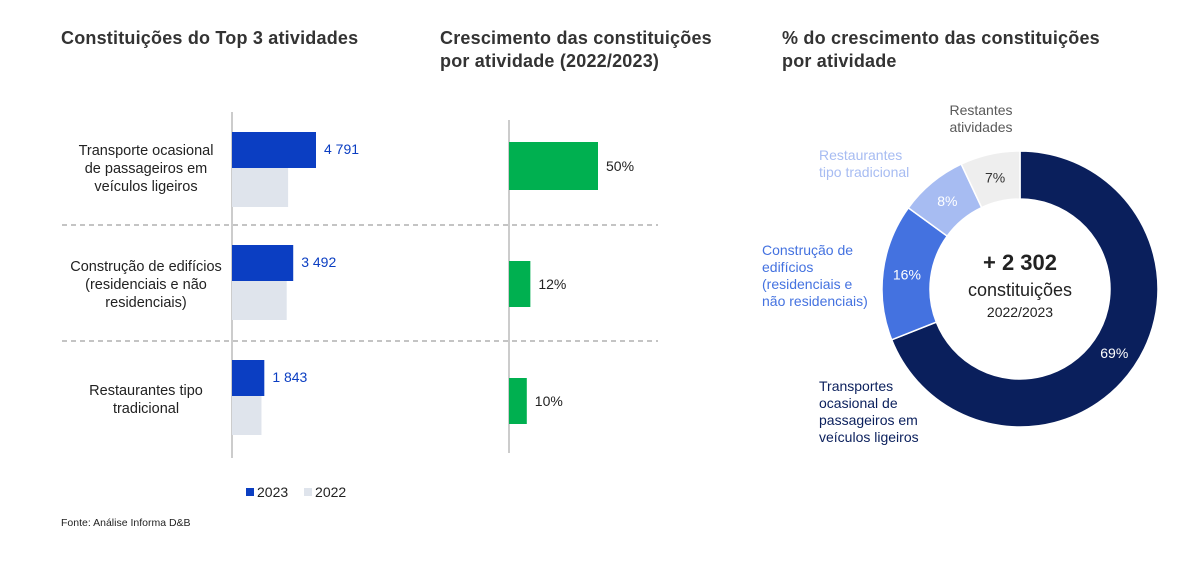 The height and width of the screenshot is (570, 1200). What do you see at coordinates (907, 275) in the screenshot?
I see `donut-slice-label: 16%` at bounding box center [907, 275].